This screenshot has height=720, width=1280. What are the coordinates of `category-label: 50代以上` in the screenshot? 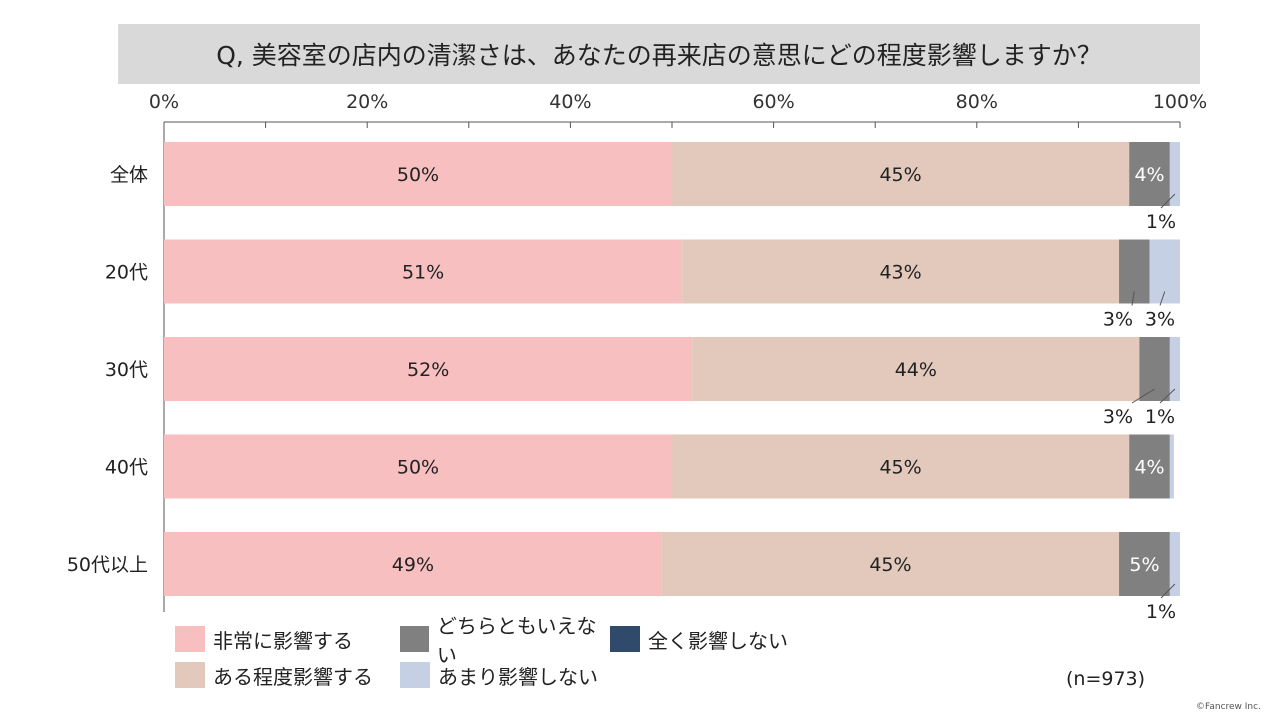 It's located at (107, 565).